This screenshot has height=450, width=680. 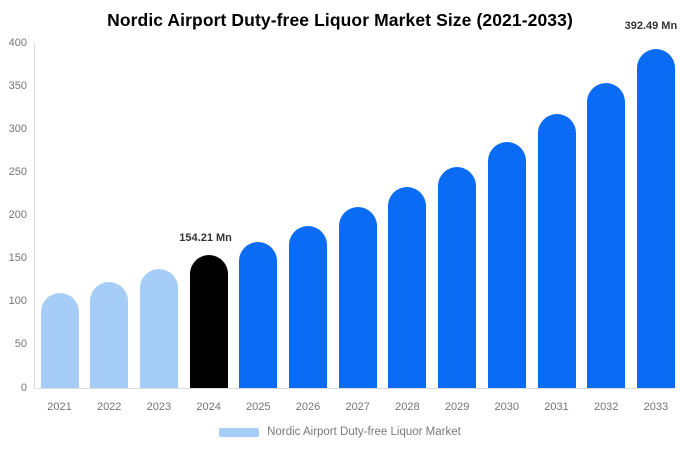 I want to click on x-tick-label-2022: 2022, so click(x=109, y=407).